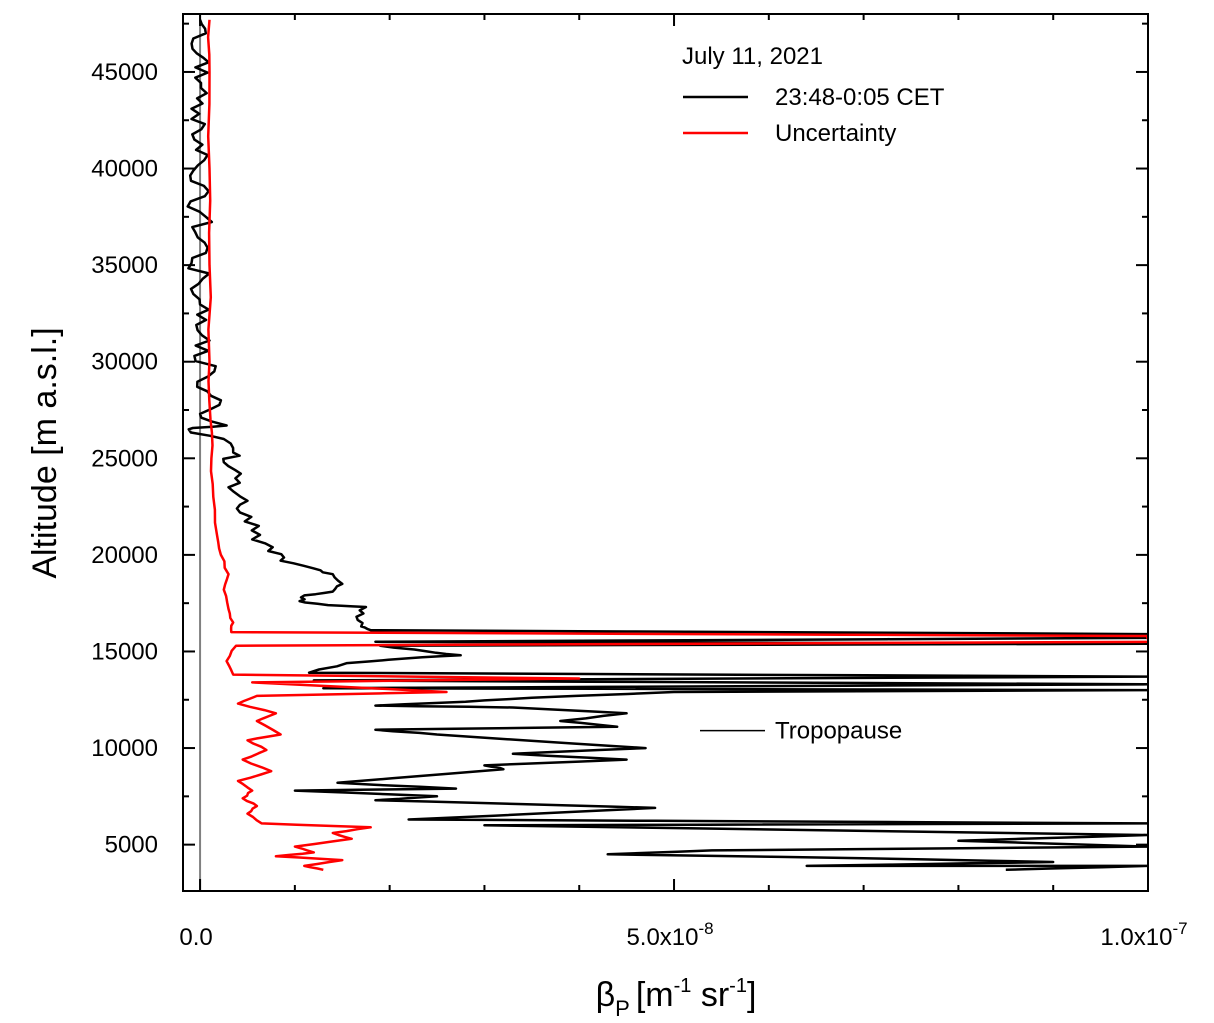  I want to click on x-axis-title-beta: β, so click(606, 995).